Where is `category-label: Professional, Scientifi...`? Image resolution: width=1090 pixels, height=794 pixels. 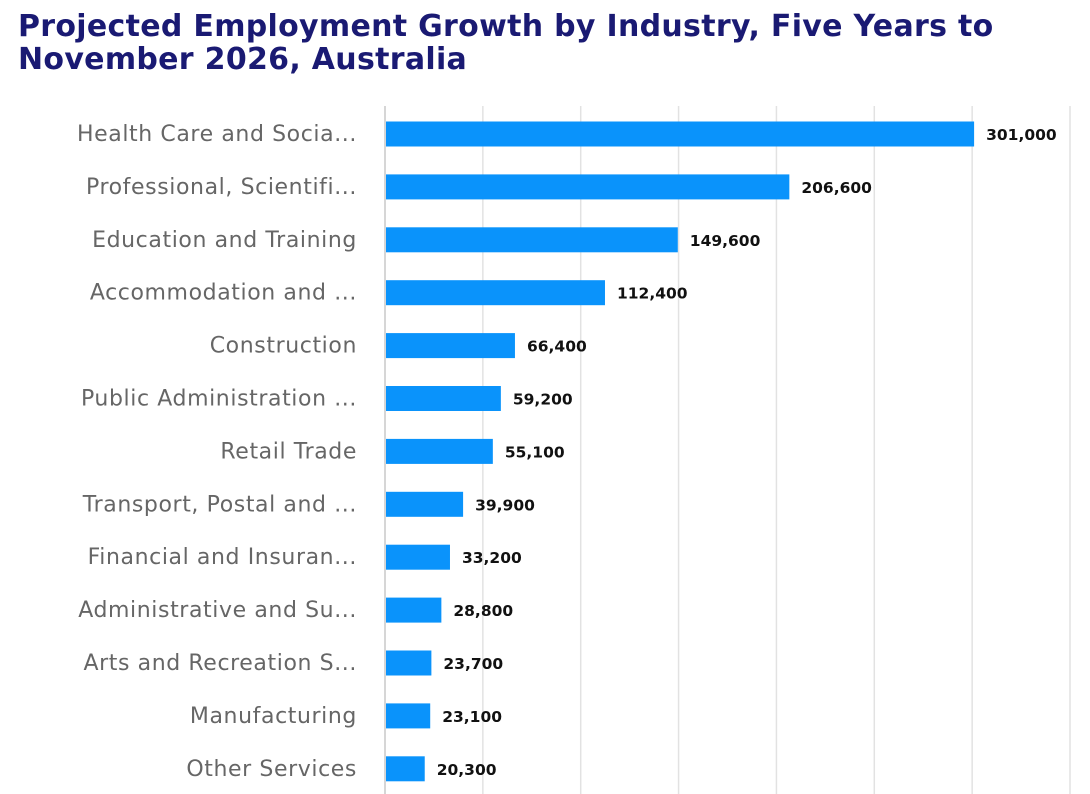
category-label: Professional, Scientifi... is located at coordinates (221, 187).